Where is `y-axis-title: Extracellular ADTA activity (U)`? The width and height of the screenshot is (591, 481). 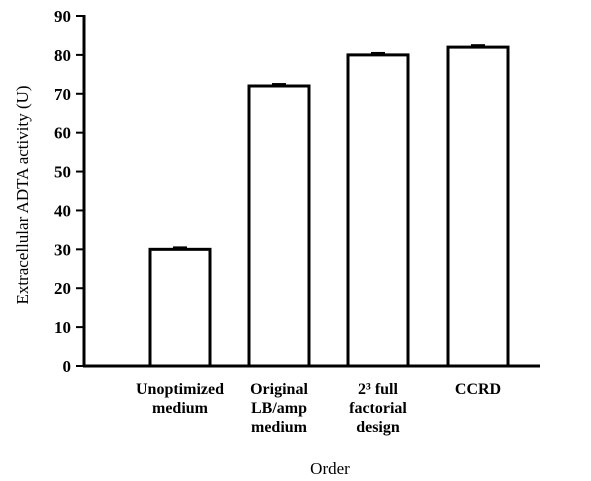 y-axis-title: Extracellular ADTA activity (U) is located at coordinates (22, 194).